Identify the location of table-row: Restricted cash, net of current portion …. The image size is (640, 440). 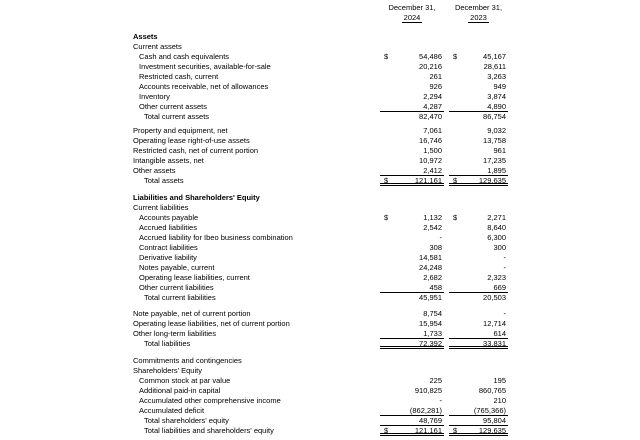
(320, 151).